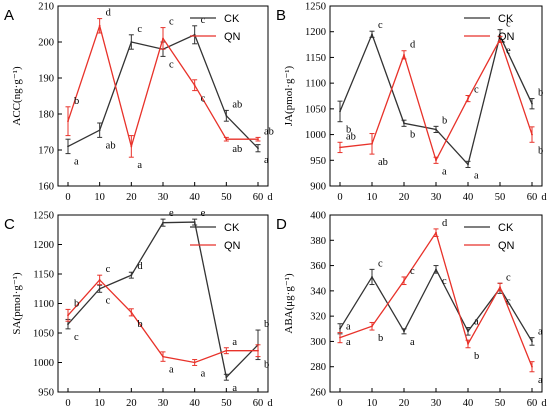  I want to click on panel-letter: B, so click(281, 15).